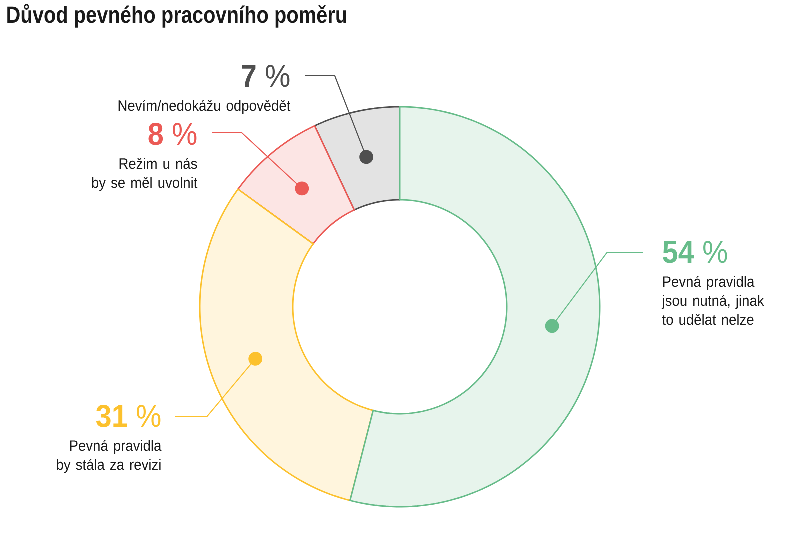 This screenshot has height=533, width=800. I want to click on slice-label: Pevná pravidla by stála za revizi, so click(109, 457).